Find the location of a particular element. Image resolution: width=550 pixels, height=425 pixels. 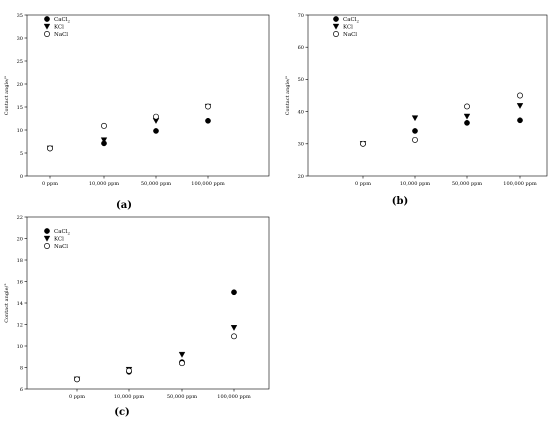

y-tick-label: 6 is located at coordinates (21, 390).